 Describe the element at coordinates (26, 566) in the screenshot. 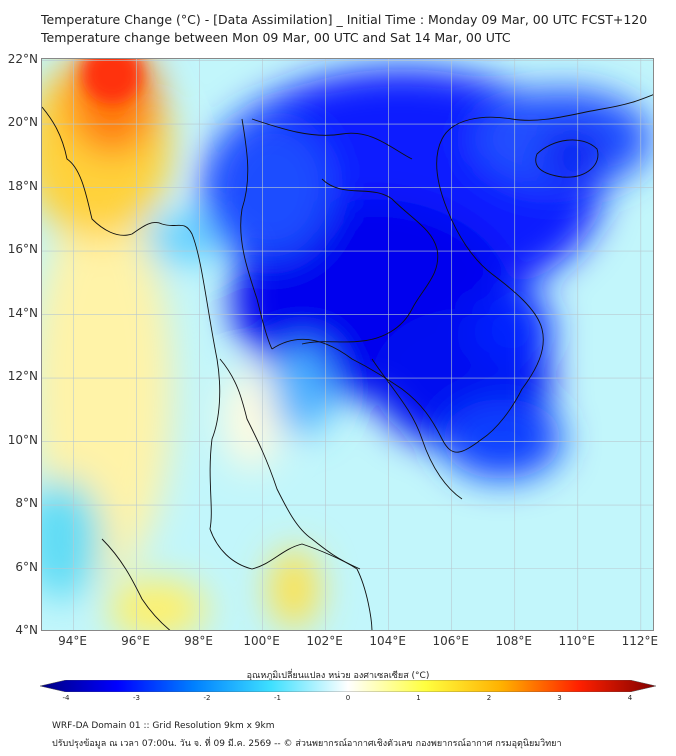

I see `lat-tick-label: 6°N` at that location.